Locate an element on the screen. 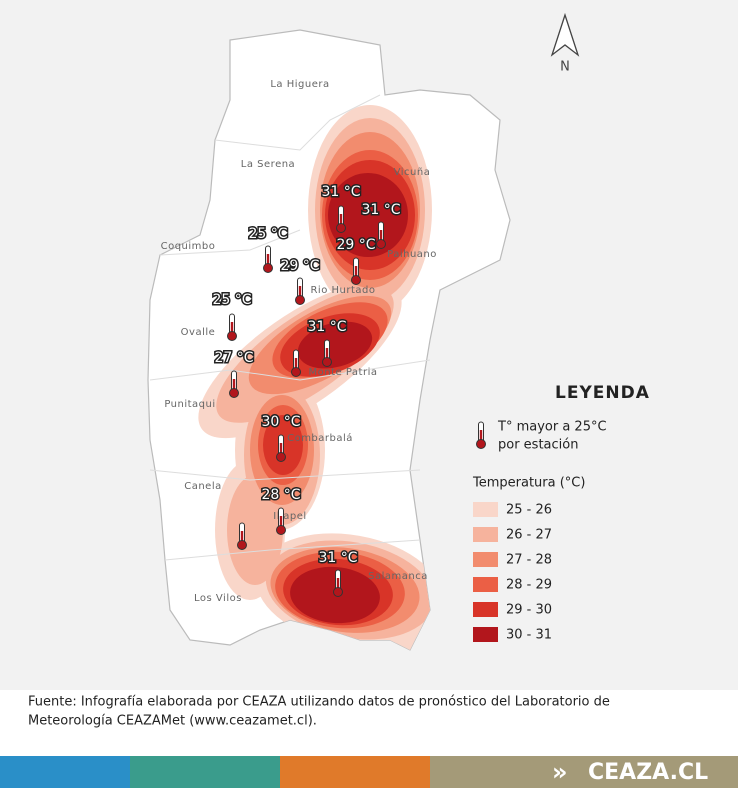 The width and height of the screenshot is (738, 792). place-label: Ovalle is located at coordinates (198, 332).